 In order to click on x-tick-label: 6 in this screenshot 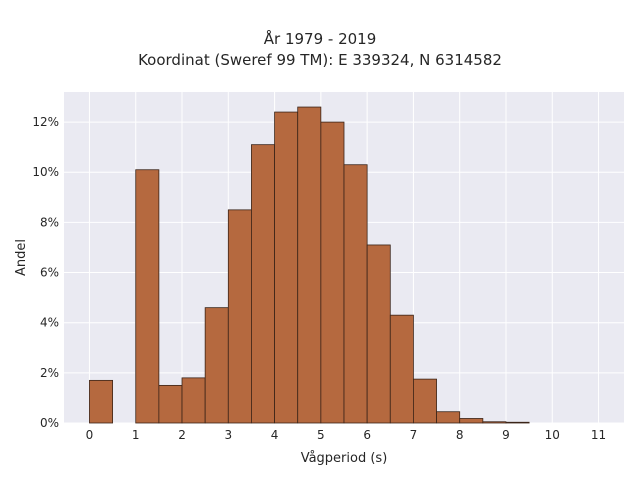, I will do `click(367, 435)`.